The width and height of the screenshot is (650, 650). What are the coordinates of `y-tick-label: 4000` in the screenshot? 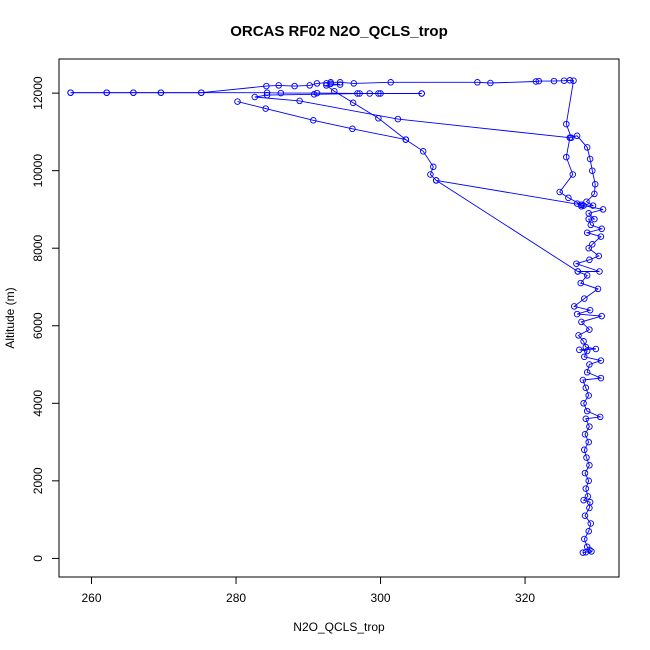 It's located at (38, 403).